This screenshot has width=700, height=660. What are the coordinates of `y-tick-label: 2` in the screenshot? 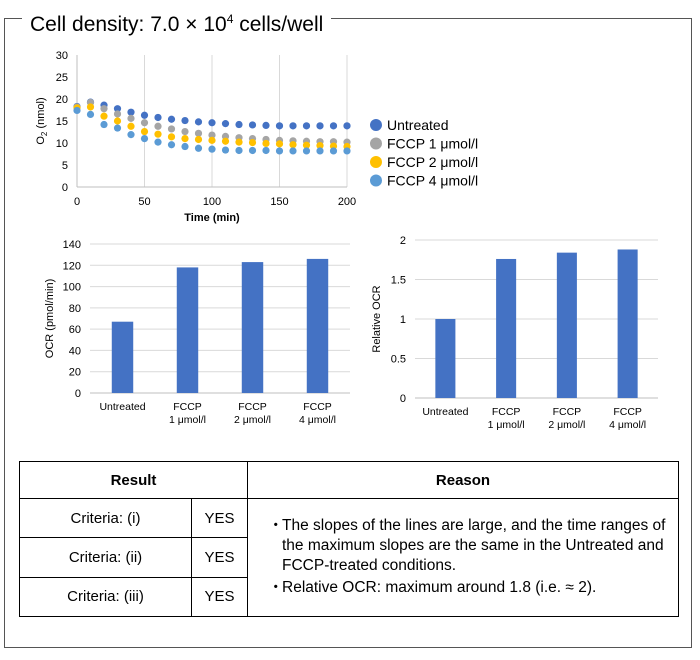 It's located at (403, 241).